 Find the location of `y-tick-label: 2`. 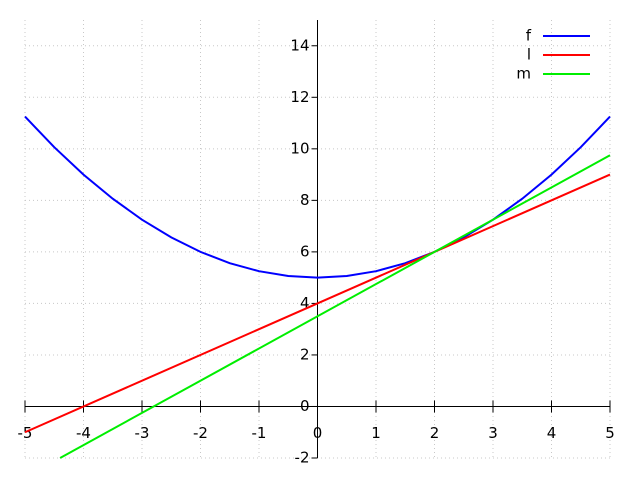

y-tick-label: 2 is located at coordinates (305, 354).